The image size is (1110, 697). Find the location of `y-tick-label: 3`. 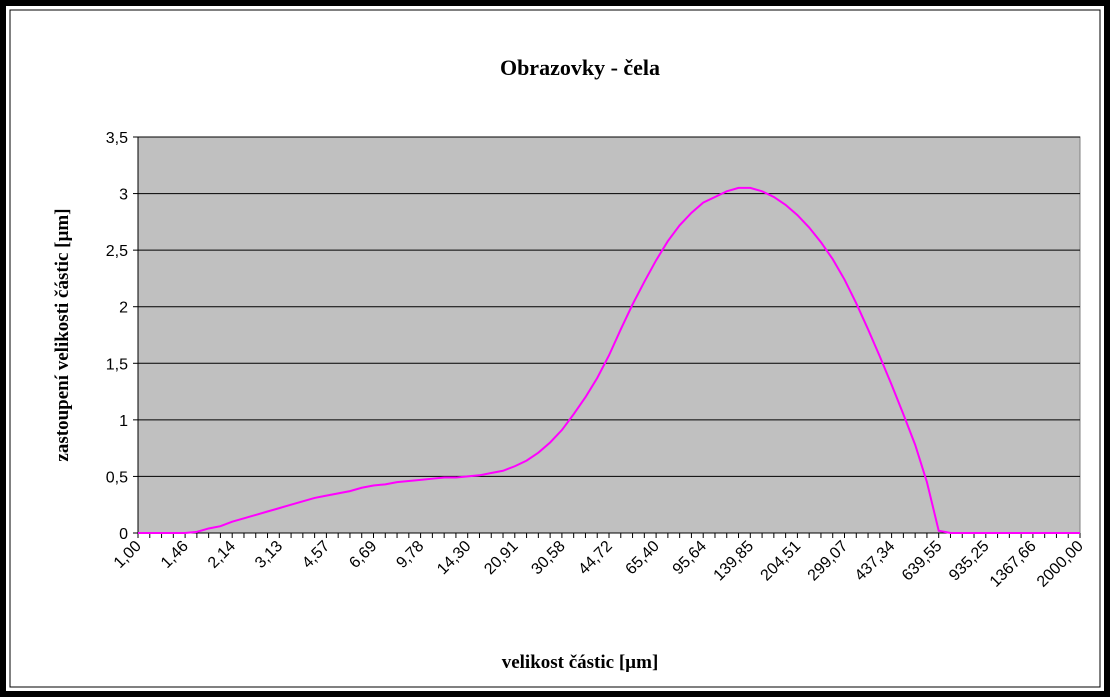

y-tick-label: 3 is located at coordinates (123, 195).